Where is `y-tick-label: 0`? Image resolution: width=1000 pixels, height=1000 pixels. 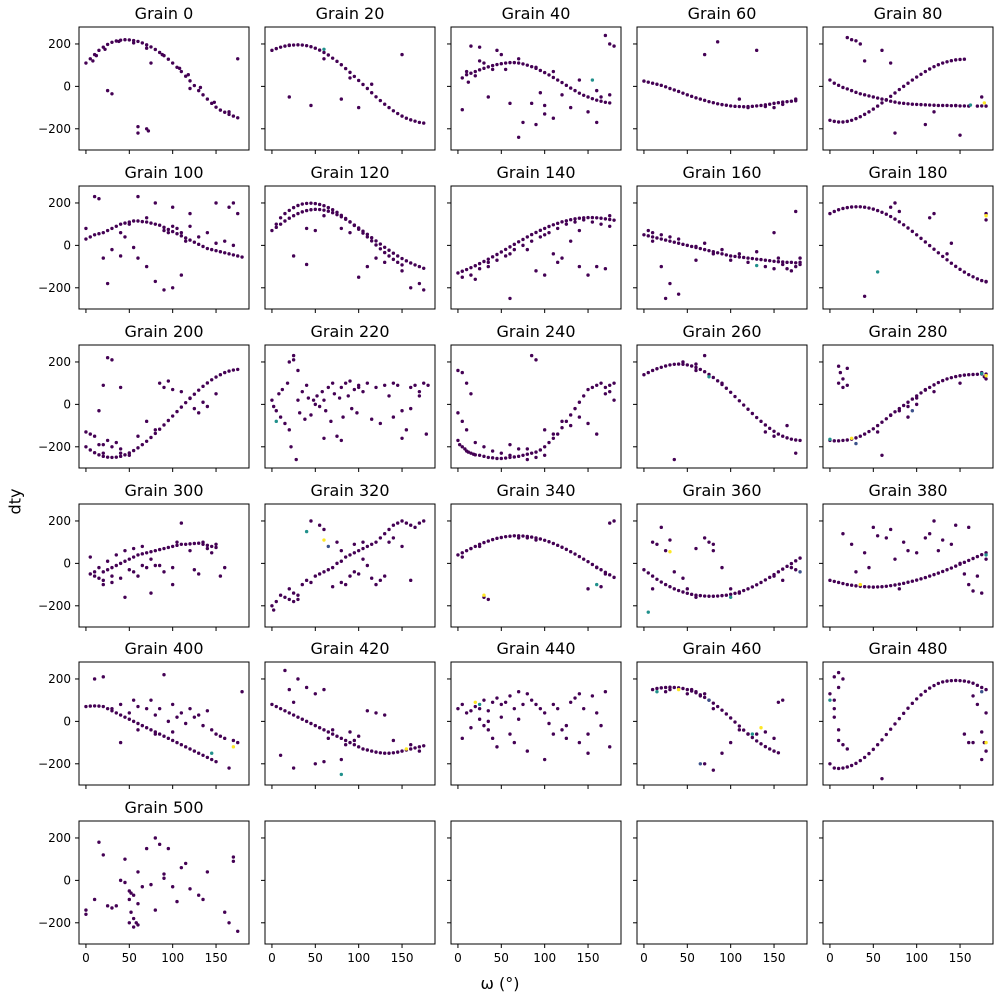
y-tick-label: 0 is located at coordinates (67, 563).